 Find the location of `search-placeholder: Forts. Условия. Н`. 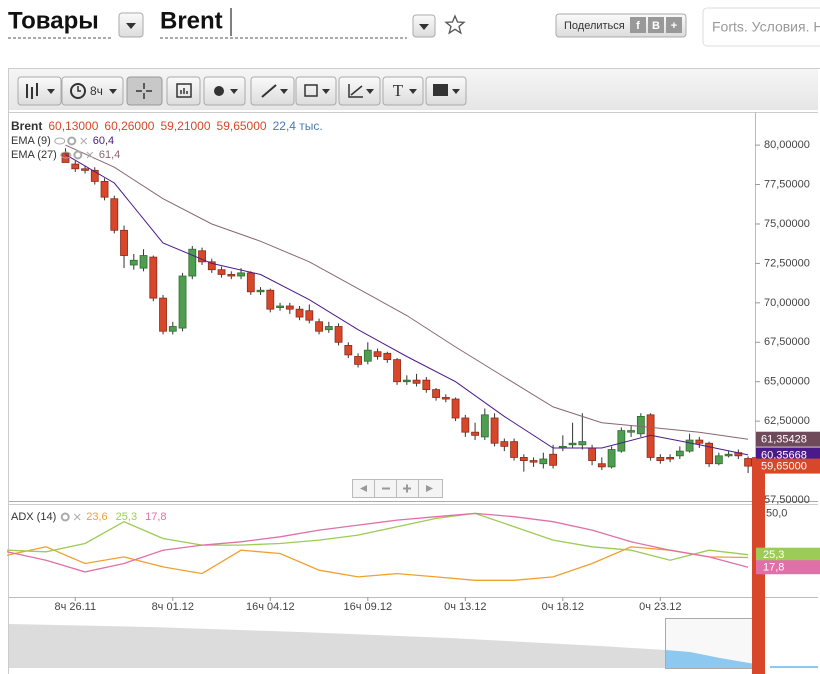

search-placeholder: Forts. Условия. Н is located at coordinates (766, 27).